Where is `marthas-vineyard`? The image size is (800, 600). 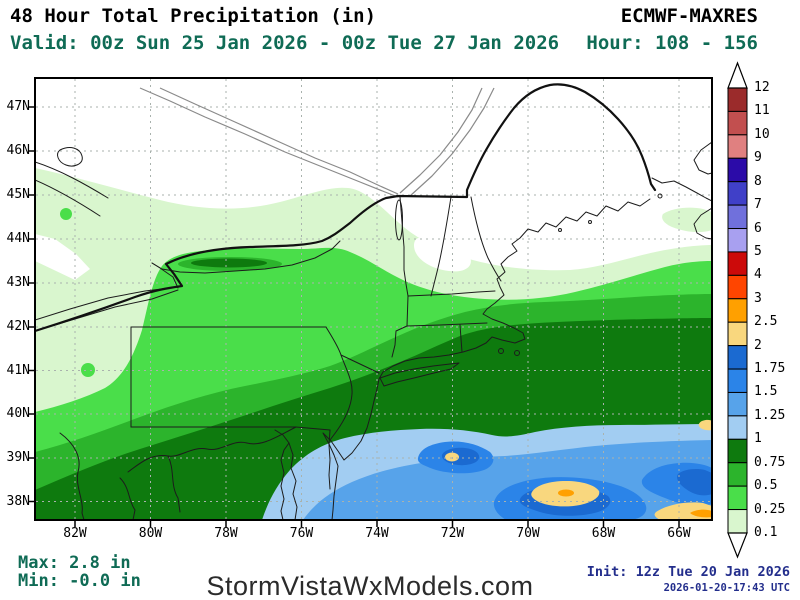
marthas-vineyard is located at coordinates (501, 351).